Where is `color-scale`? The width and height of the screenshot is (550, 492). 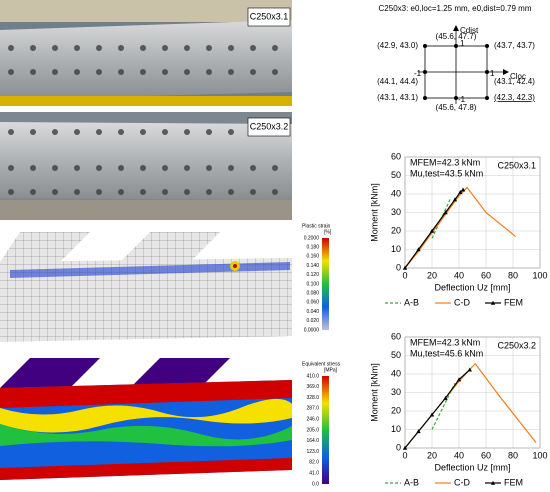
color-scale is located at coordinates (325, 430).